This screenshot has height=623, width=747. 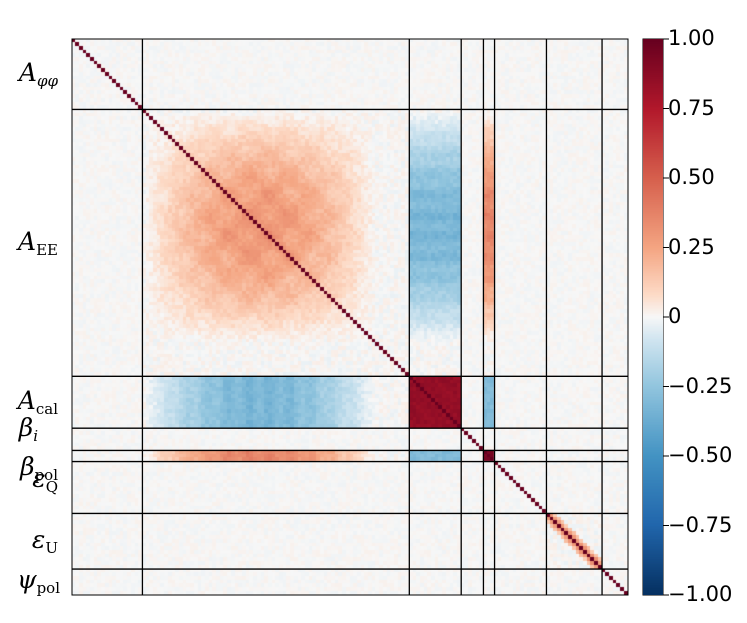 I want to click on row-label-base: ψ, so click(x=26, y=580).